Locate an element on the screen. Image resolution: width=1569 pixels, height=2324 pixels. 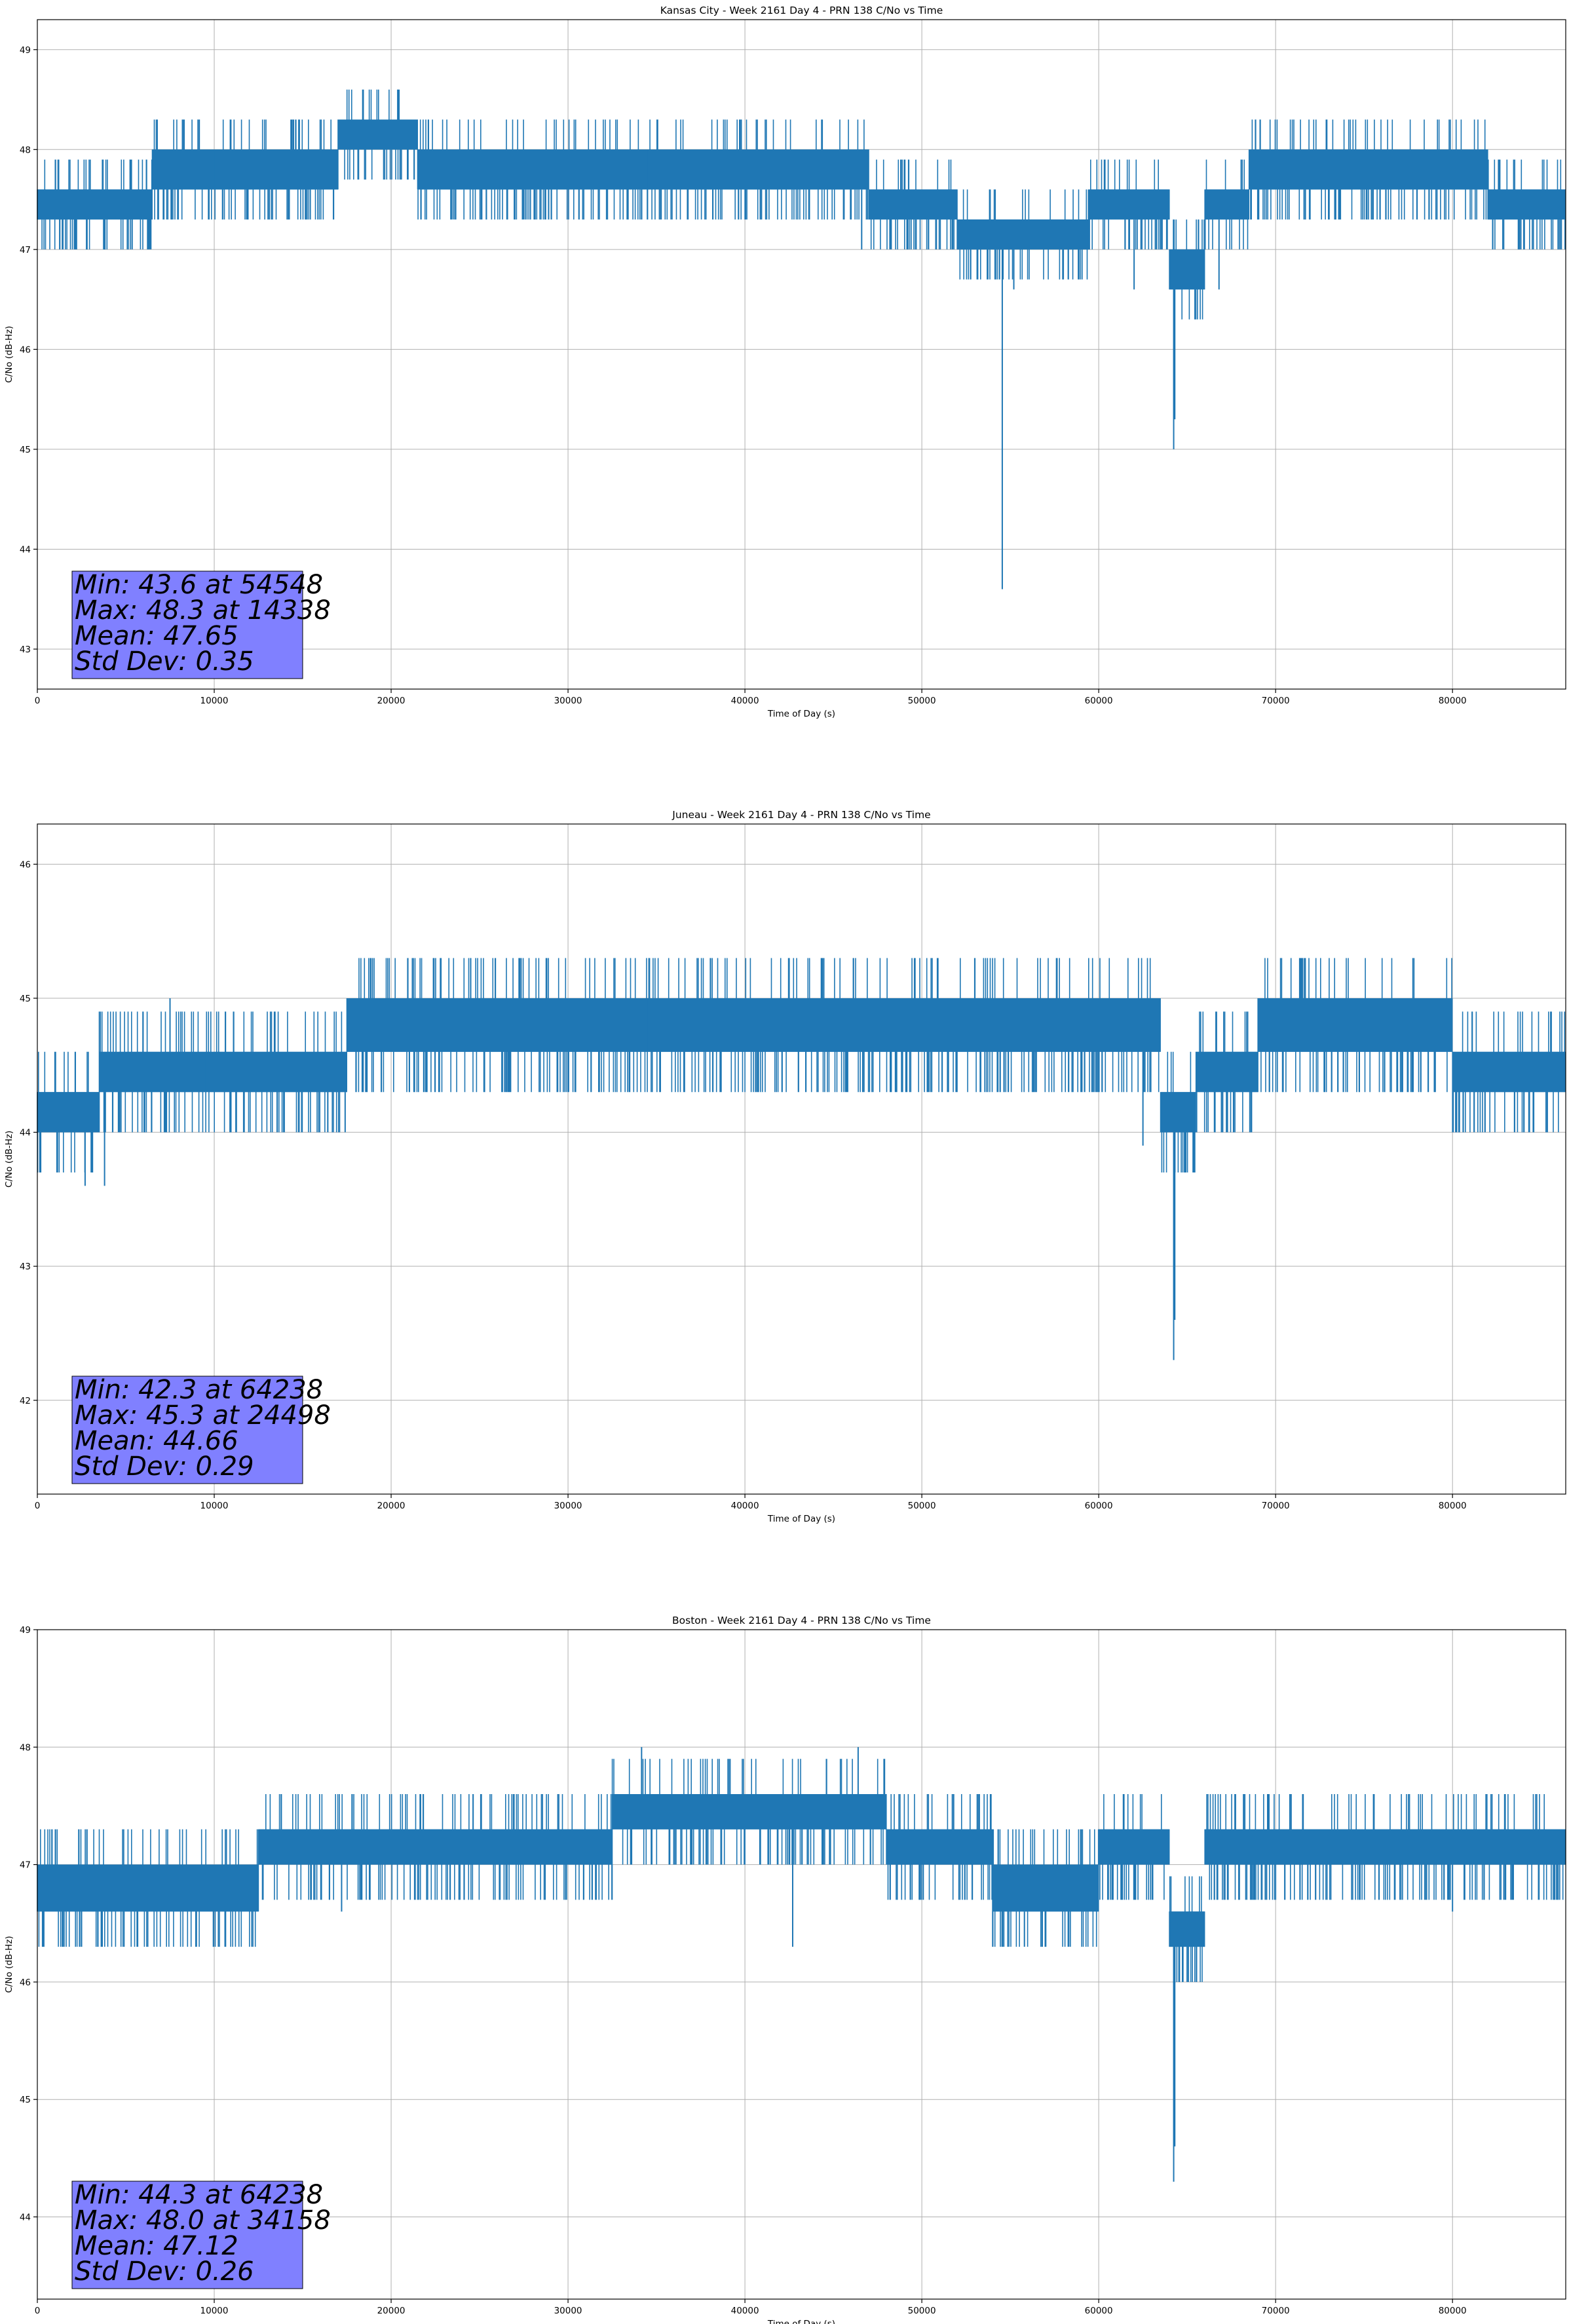
stat-min-boston: Min: 44.3 at 64238 is located at coordinates (199, 2195).